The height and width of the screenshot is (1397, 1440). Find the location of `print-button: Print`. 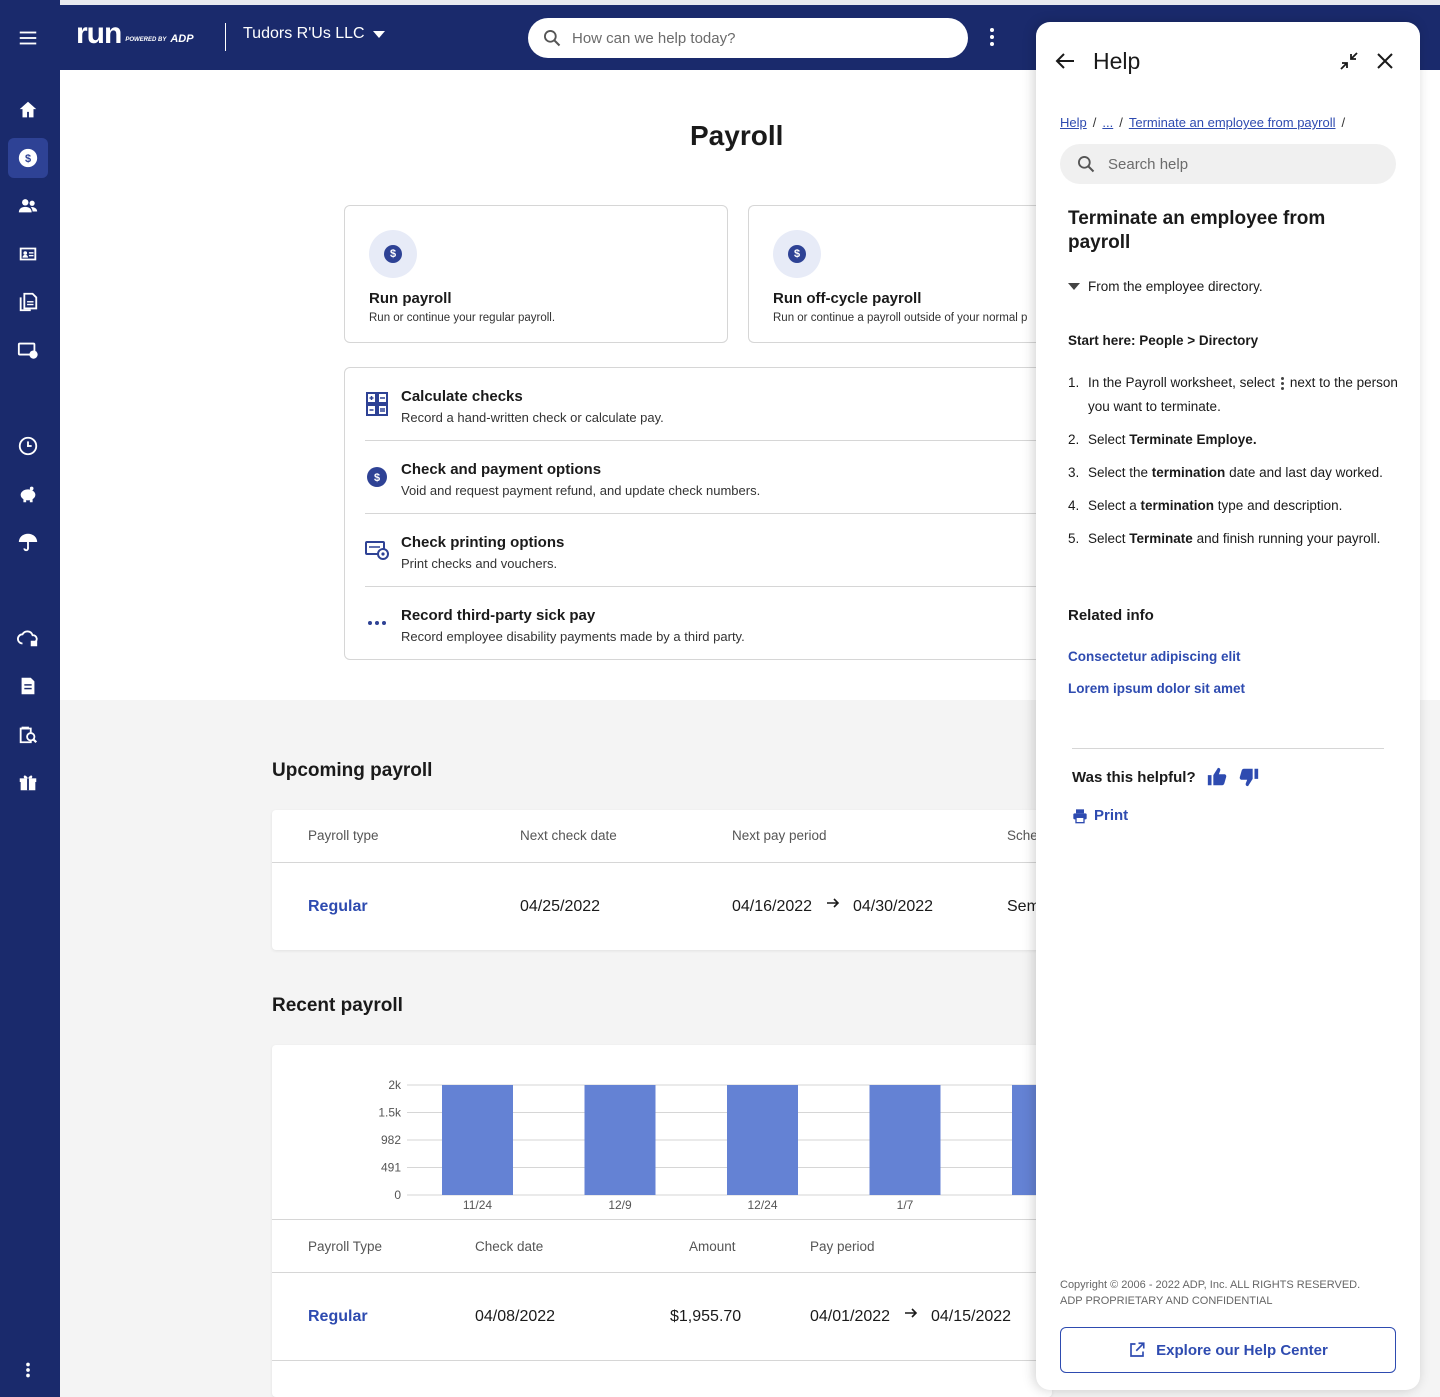

print-button: Print is located at coordinates (1100, 815).